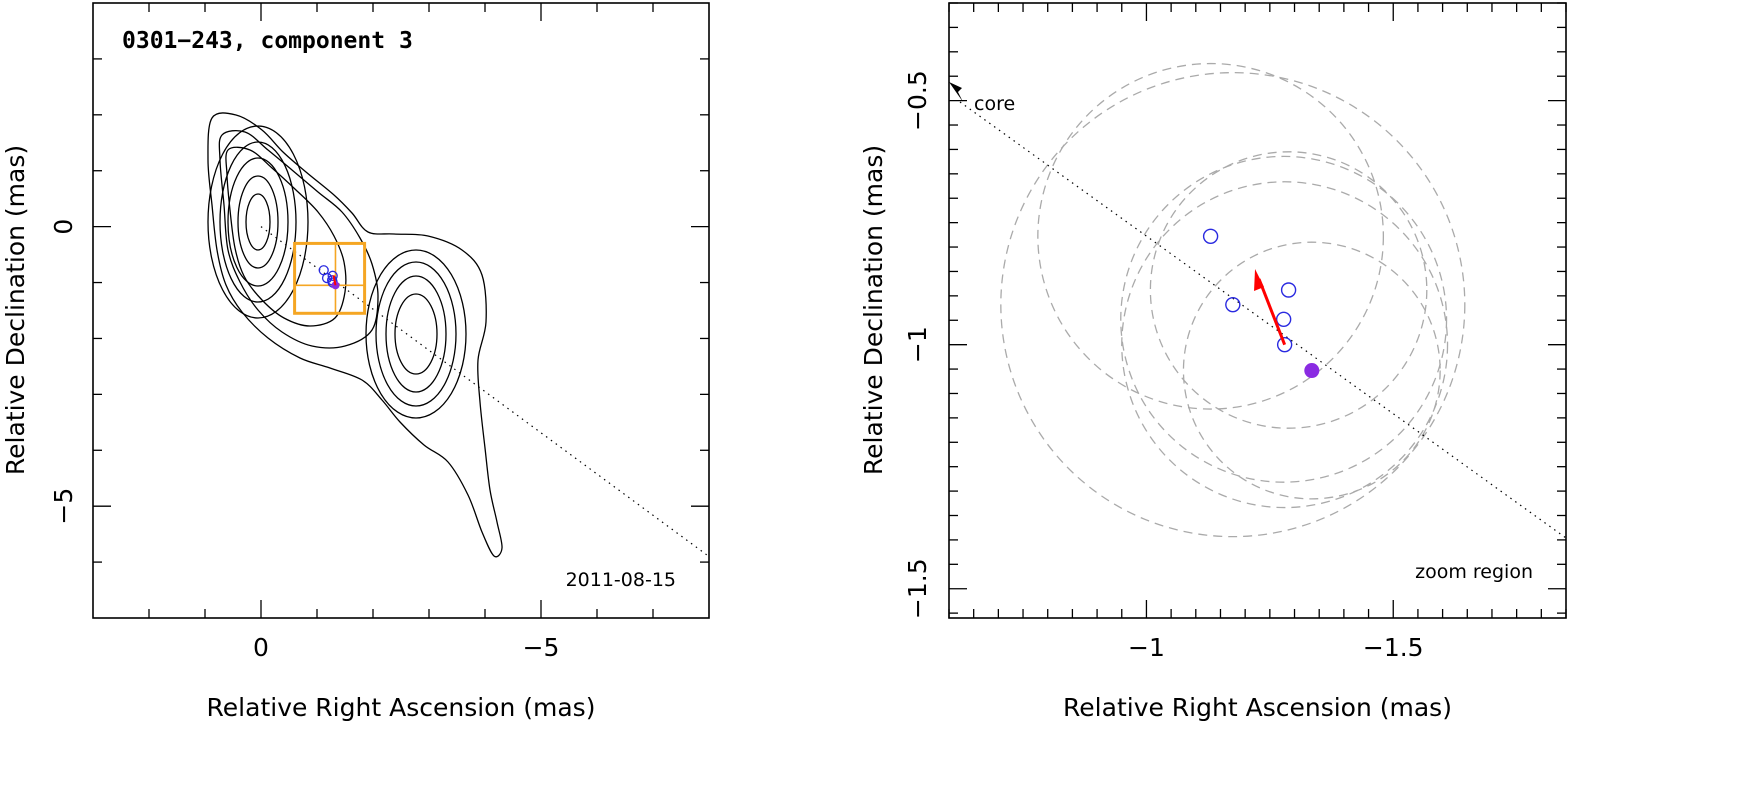 This screenshot has height=811, width=1753. What do you see at coordinates (621, 580) in the screenshot?
I see `epoch-date-label: 2011-08-15` at bounding box center [621, 580].